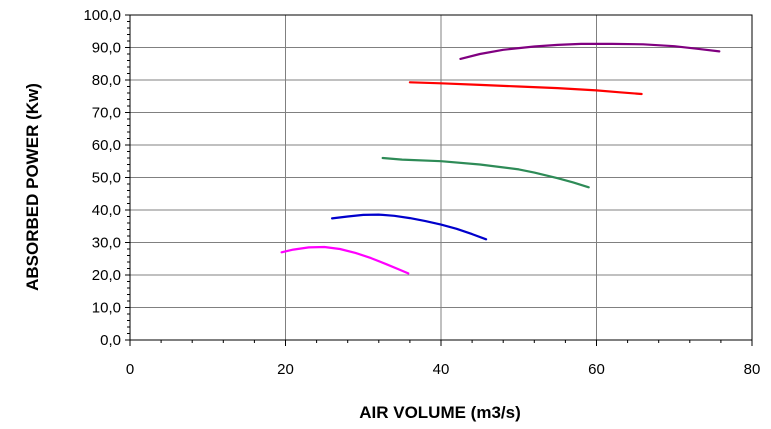  I want to click on y-tick-label: 40,0, so click(106, 210).